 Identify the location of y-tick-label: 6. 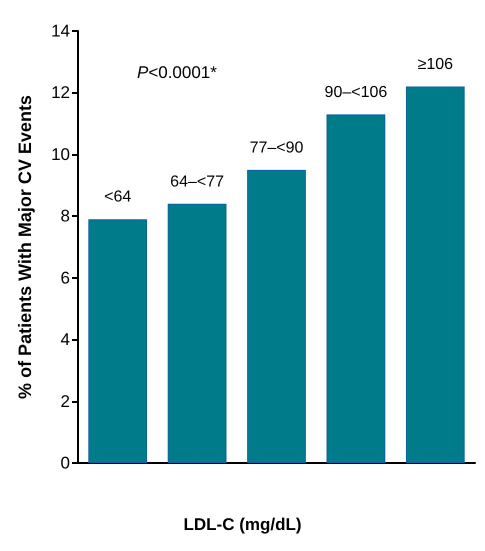
(65, 278).